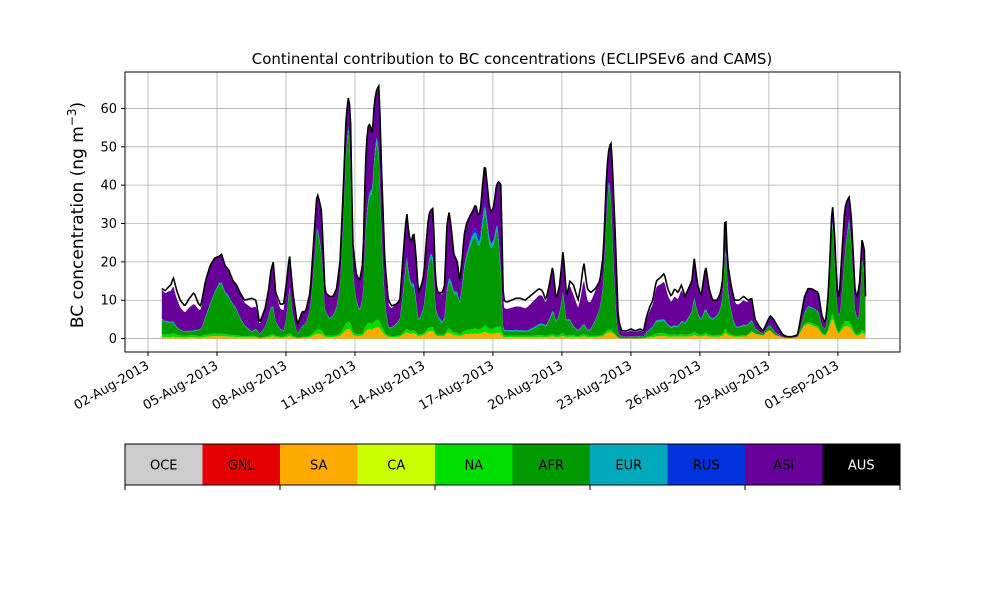 The width and height of the screenshot is (1000, 600). I want to click on y-tick-label: 50, so click(108, 147).